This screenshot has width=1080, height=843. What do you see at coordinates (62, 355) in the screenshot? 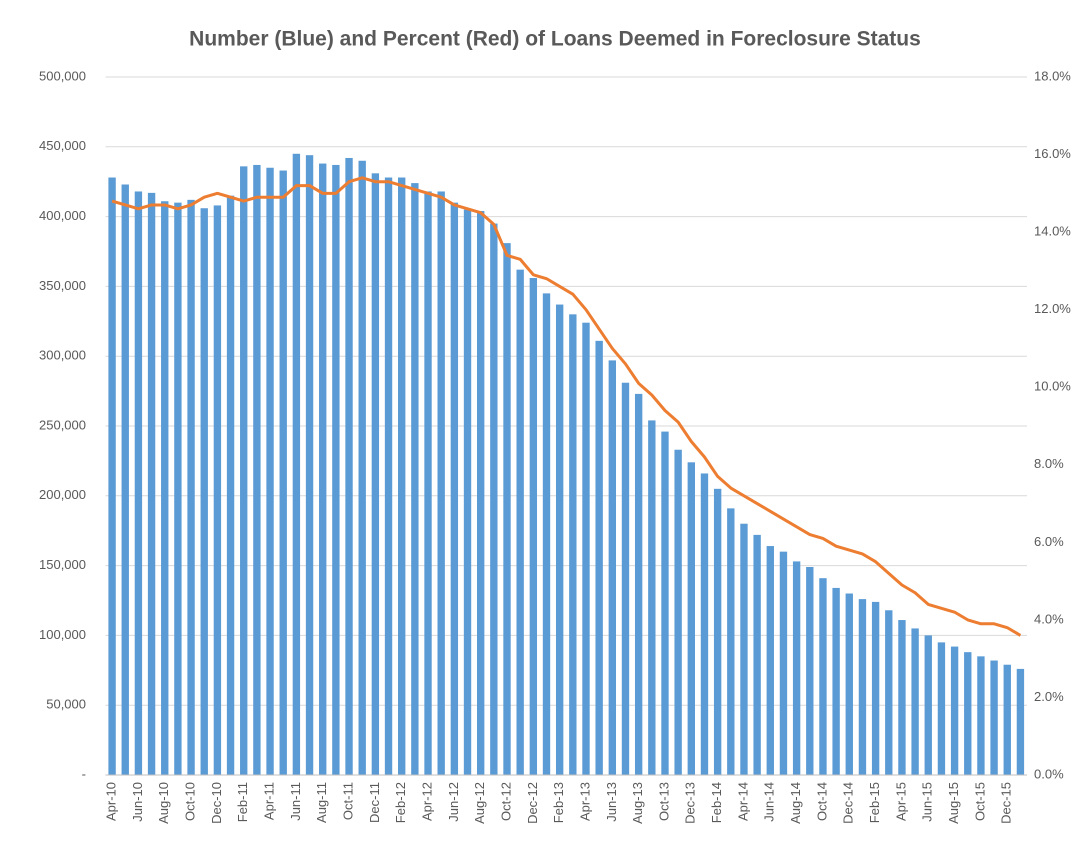
I see `y-tick-label: 300,000` at bounding box center [62, 355].